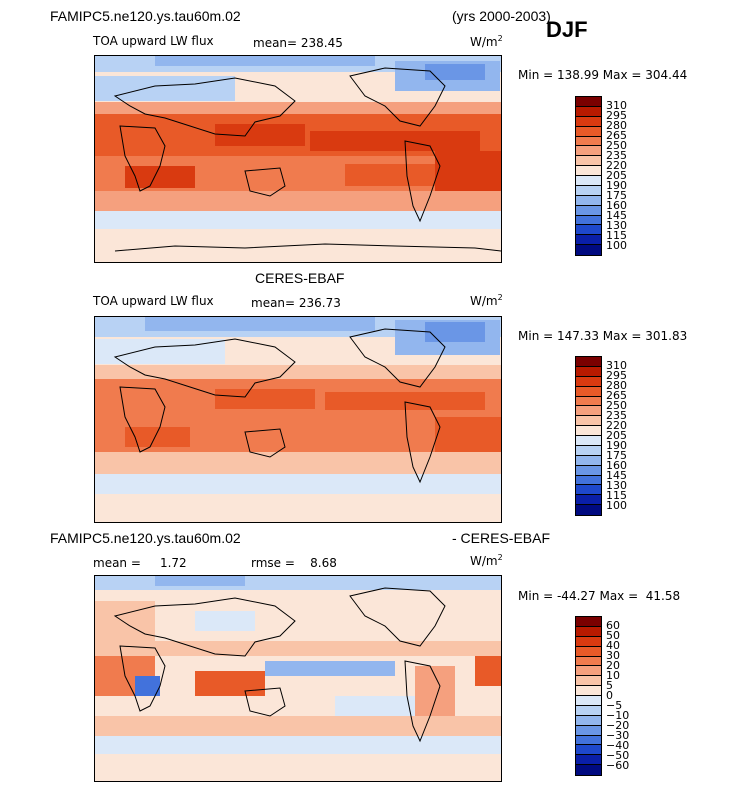  Describe the element at coordinates (153, 301) in the screenshot. I see `panel2-variable: TOA upward LW flux` at that location.